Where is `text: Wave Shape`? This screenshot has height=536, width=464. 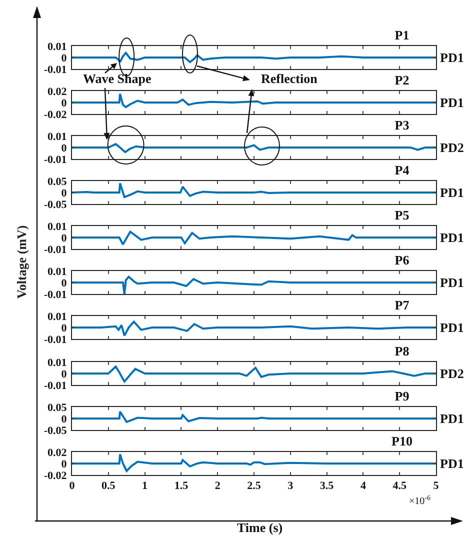
text: Wave Shape is located at coordinates (117, 78).